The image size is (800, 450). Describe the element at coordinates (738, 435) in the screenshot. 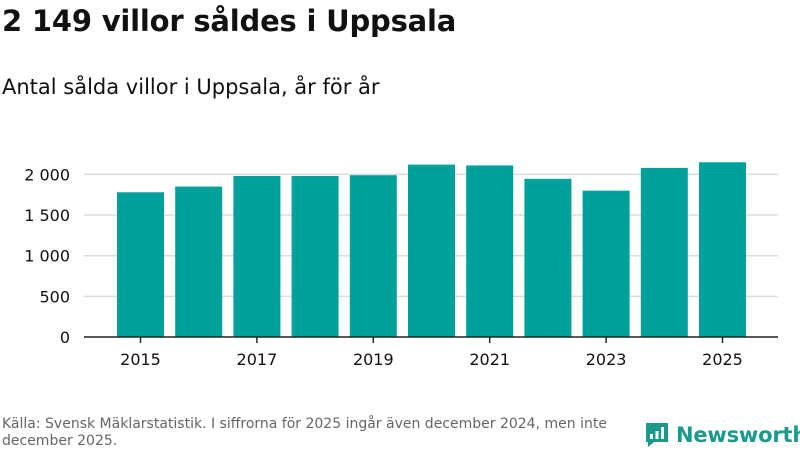

I see `brand-name: Newsworthy` at that location.